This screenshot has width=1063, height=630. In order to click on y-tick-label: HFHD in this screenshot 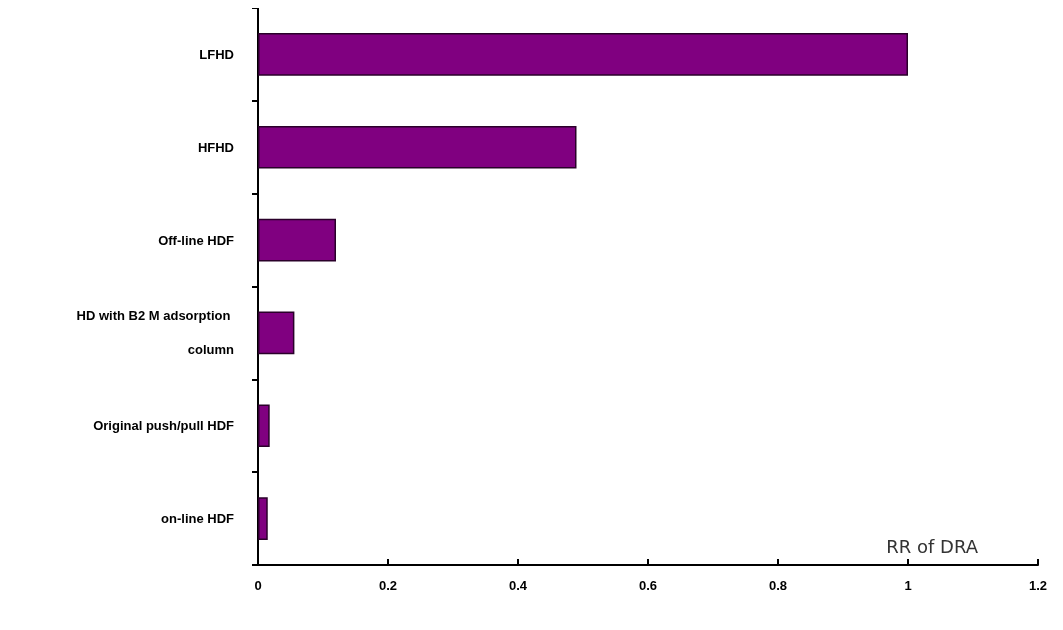, I will do `click(215, 147)`.